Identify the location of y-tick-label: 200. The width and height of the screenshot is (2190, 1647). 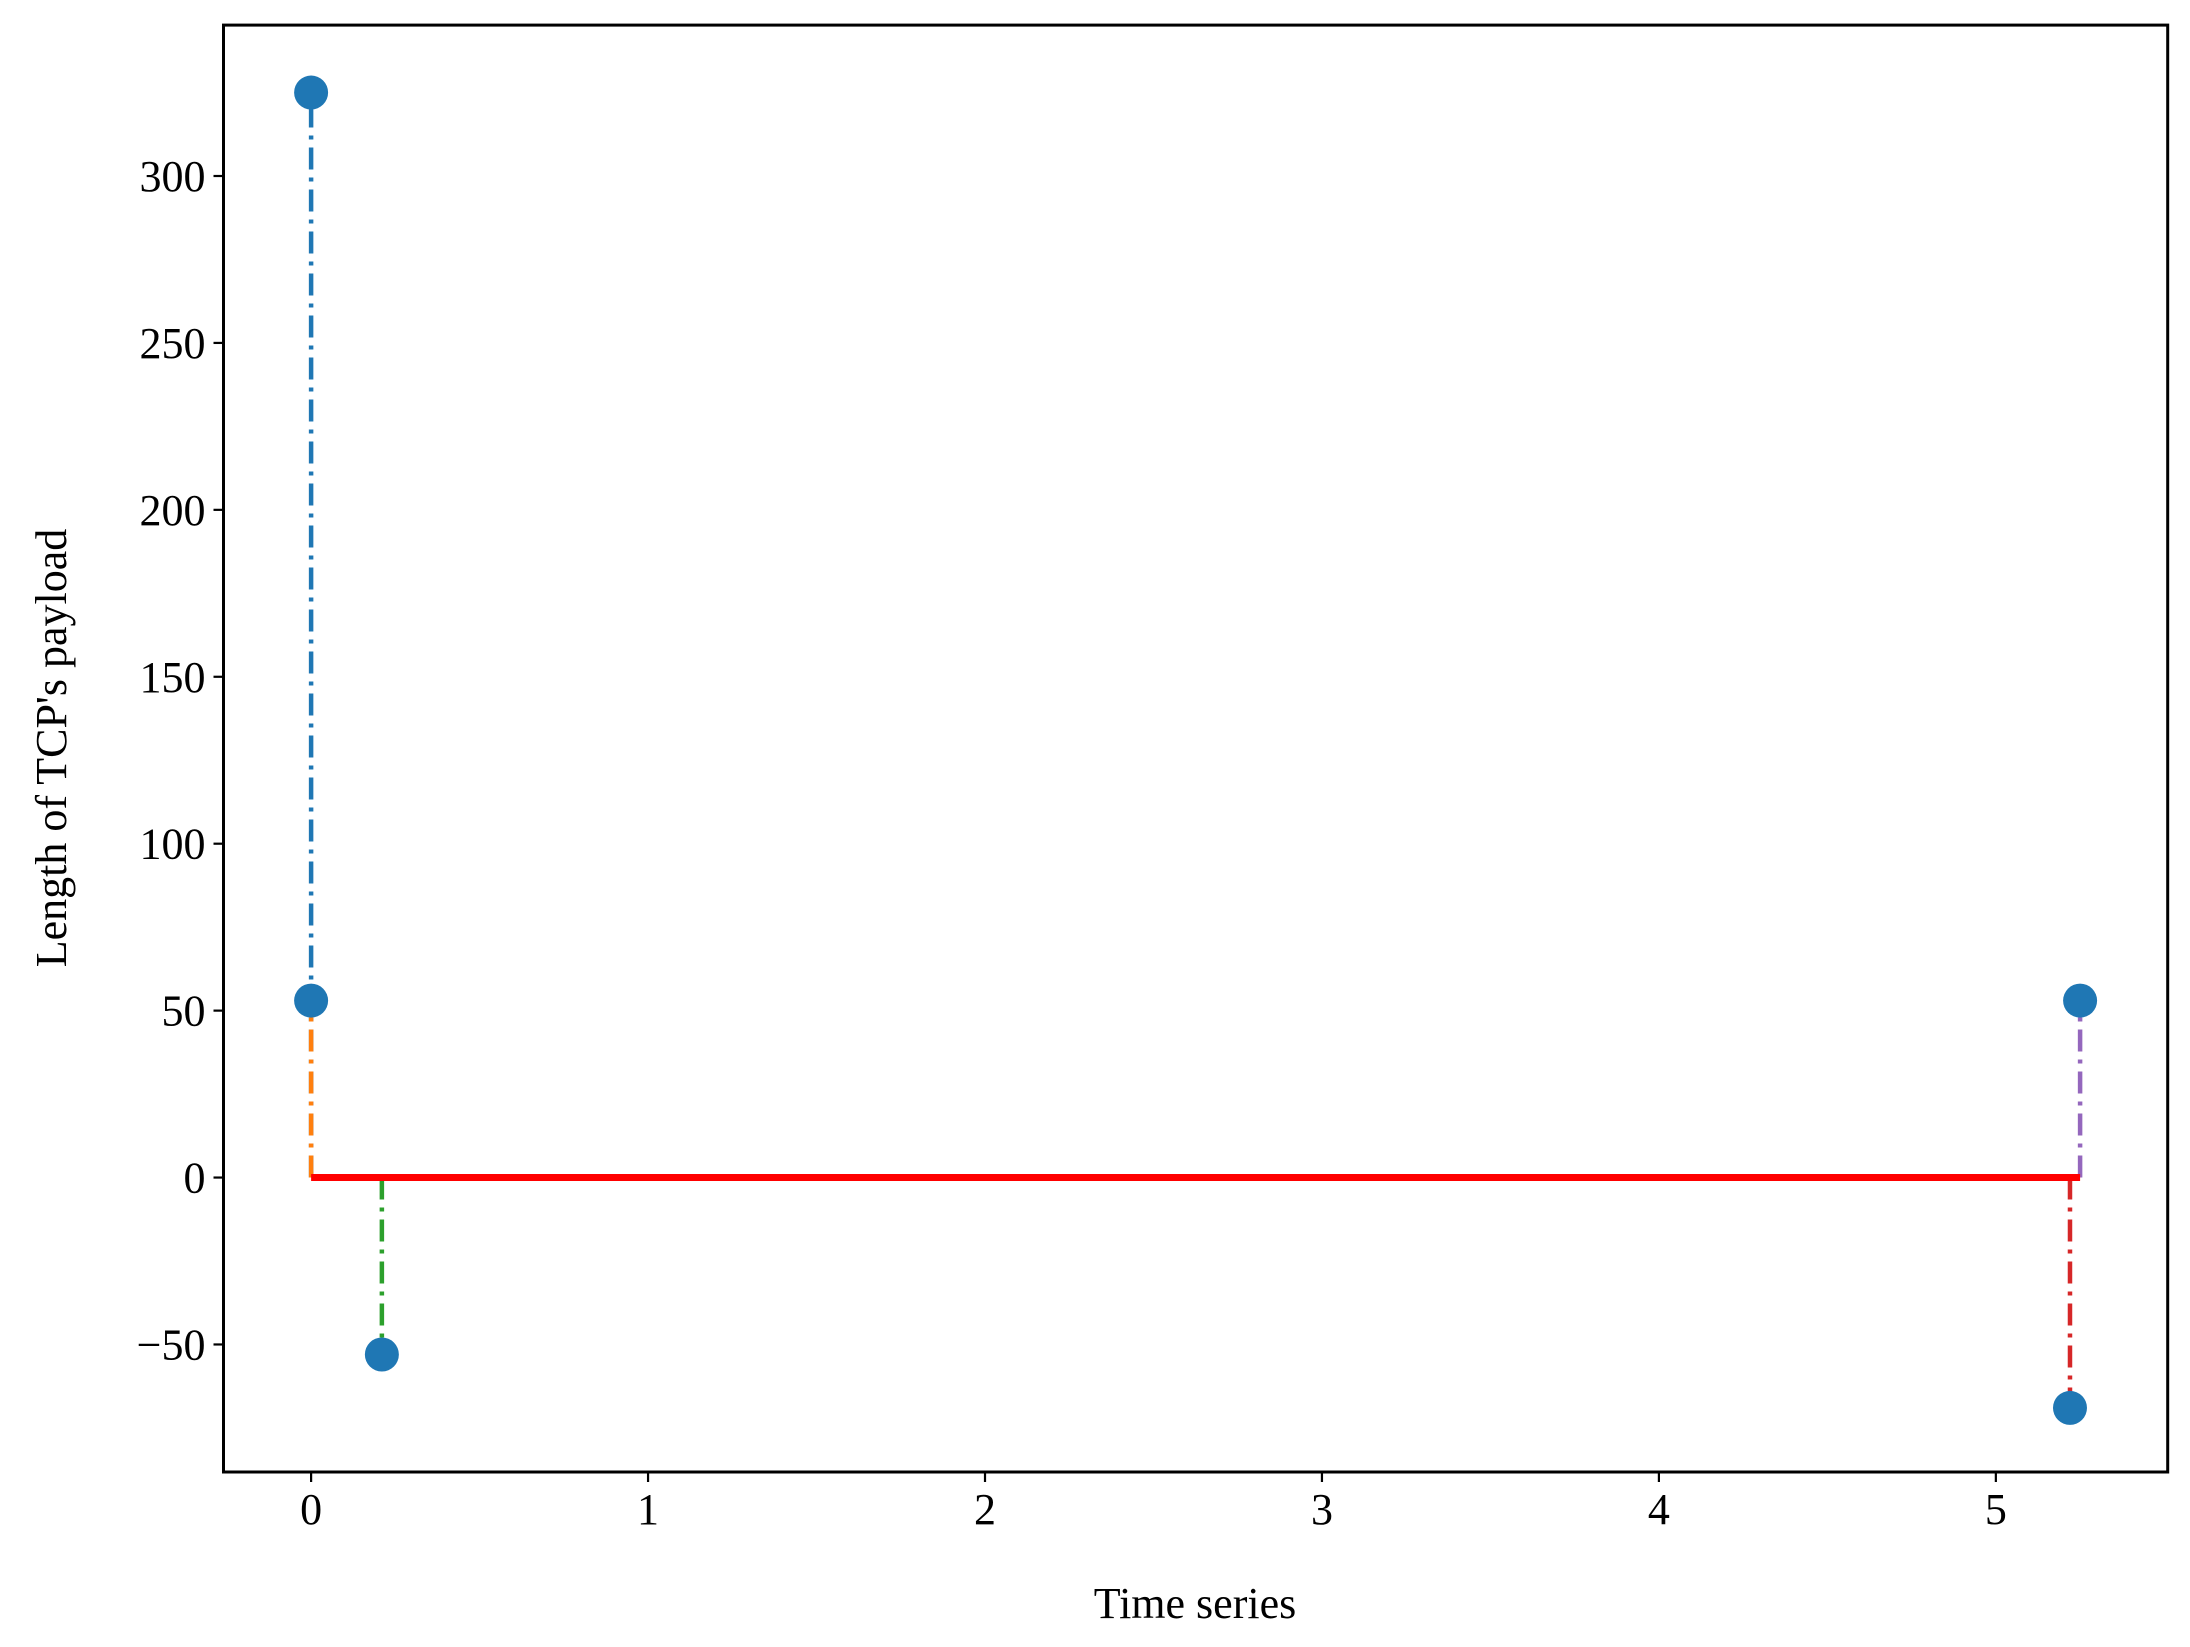
(173, 510).